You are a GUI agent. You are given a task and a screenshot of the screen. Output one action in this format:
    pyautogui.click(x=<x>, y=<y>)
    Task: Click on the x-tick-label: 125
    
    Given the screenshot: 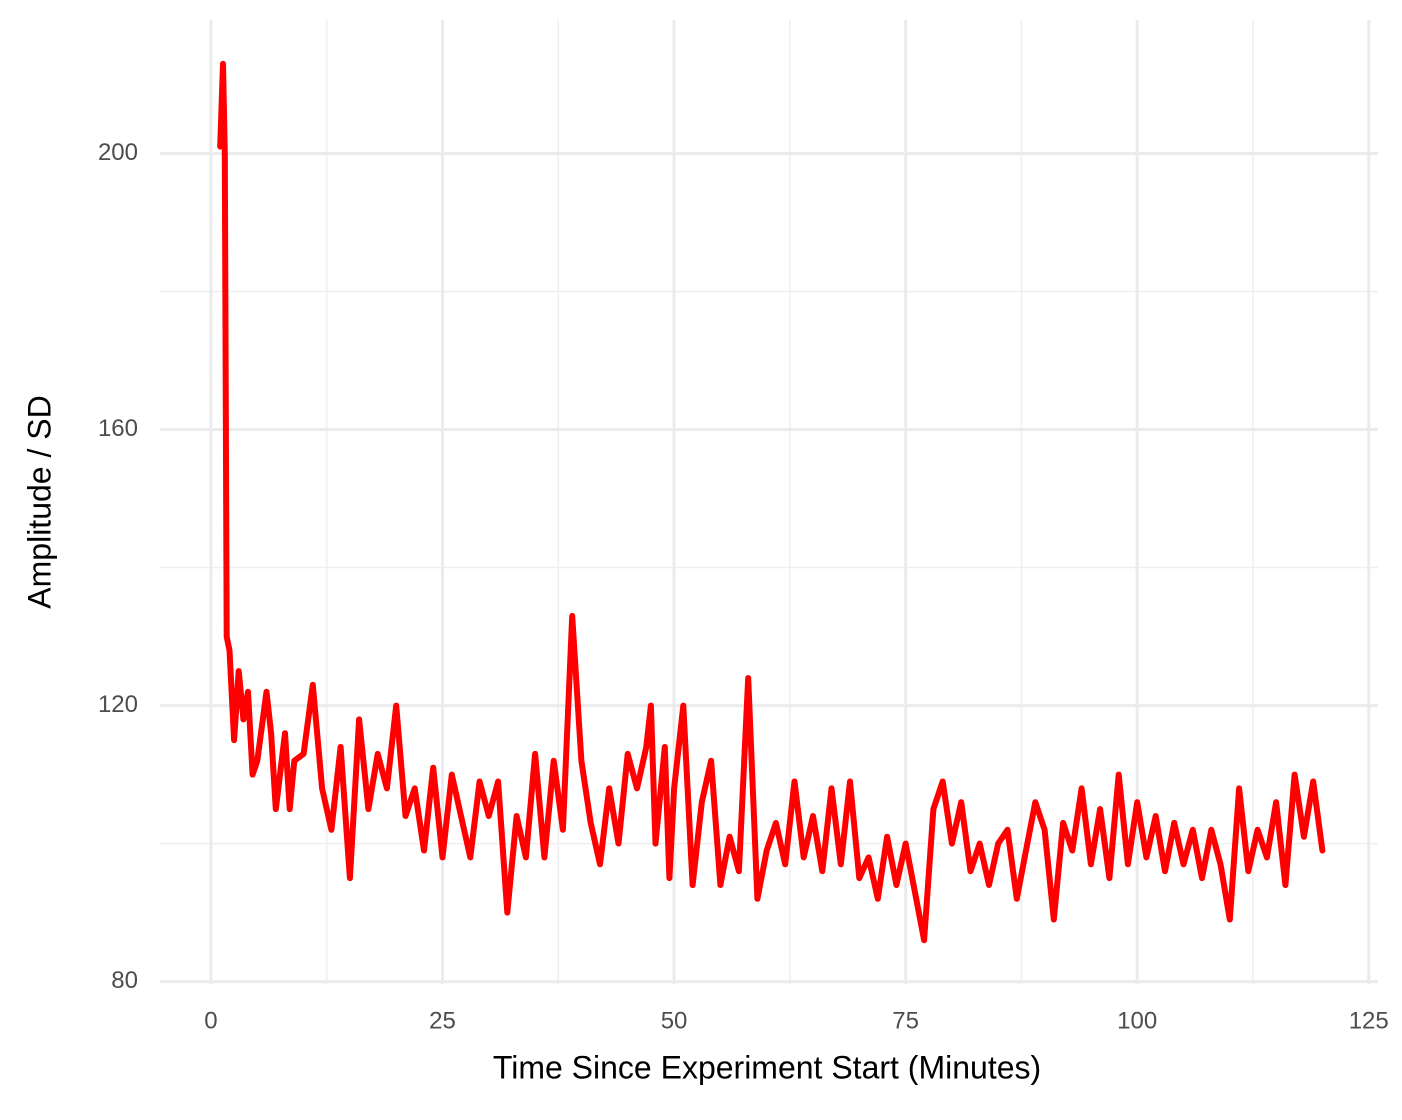 What is the action you would take?
    pyautogui.click(x=1369, y=1020)
    